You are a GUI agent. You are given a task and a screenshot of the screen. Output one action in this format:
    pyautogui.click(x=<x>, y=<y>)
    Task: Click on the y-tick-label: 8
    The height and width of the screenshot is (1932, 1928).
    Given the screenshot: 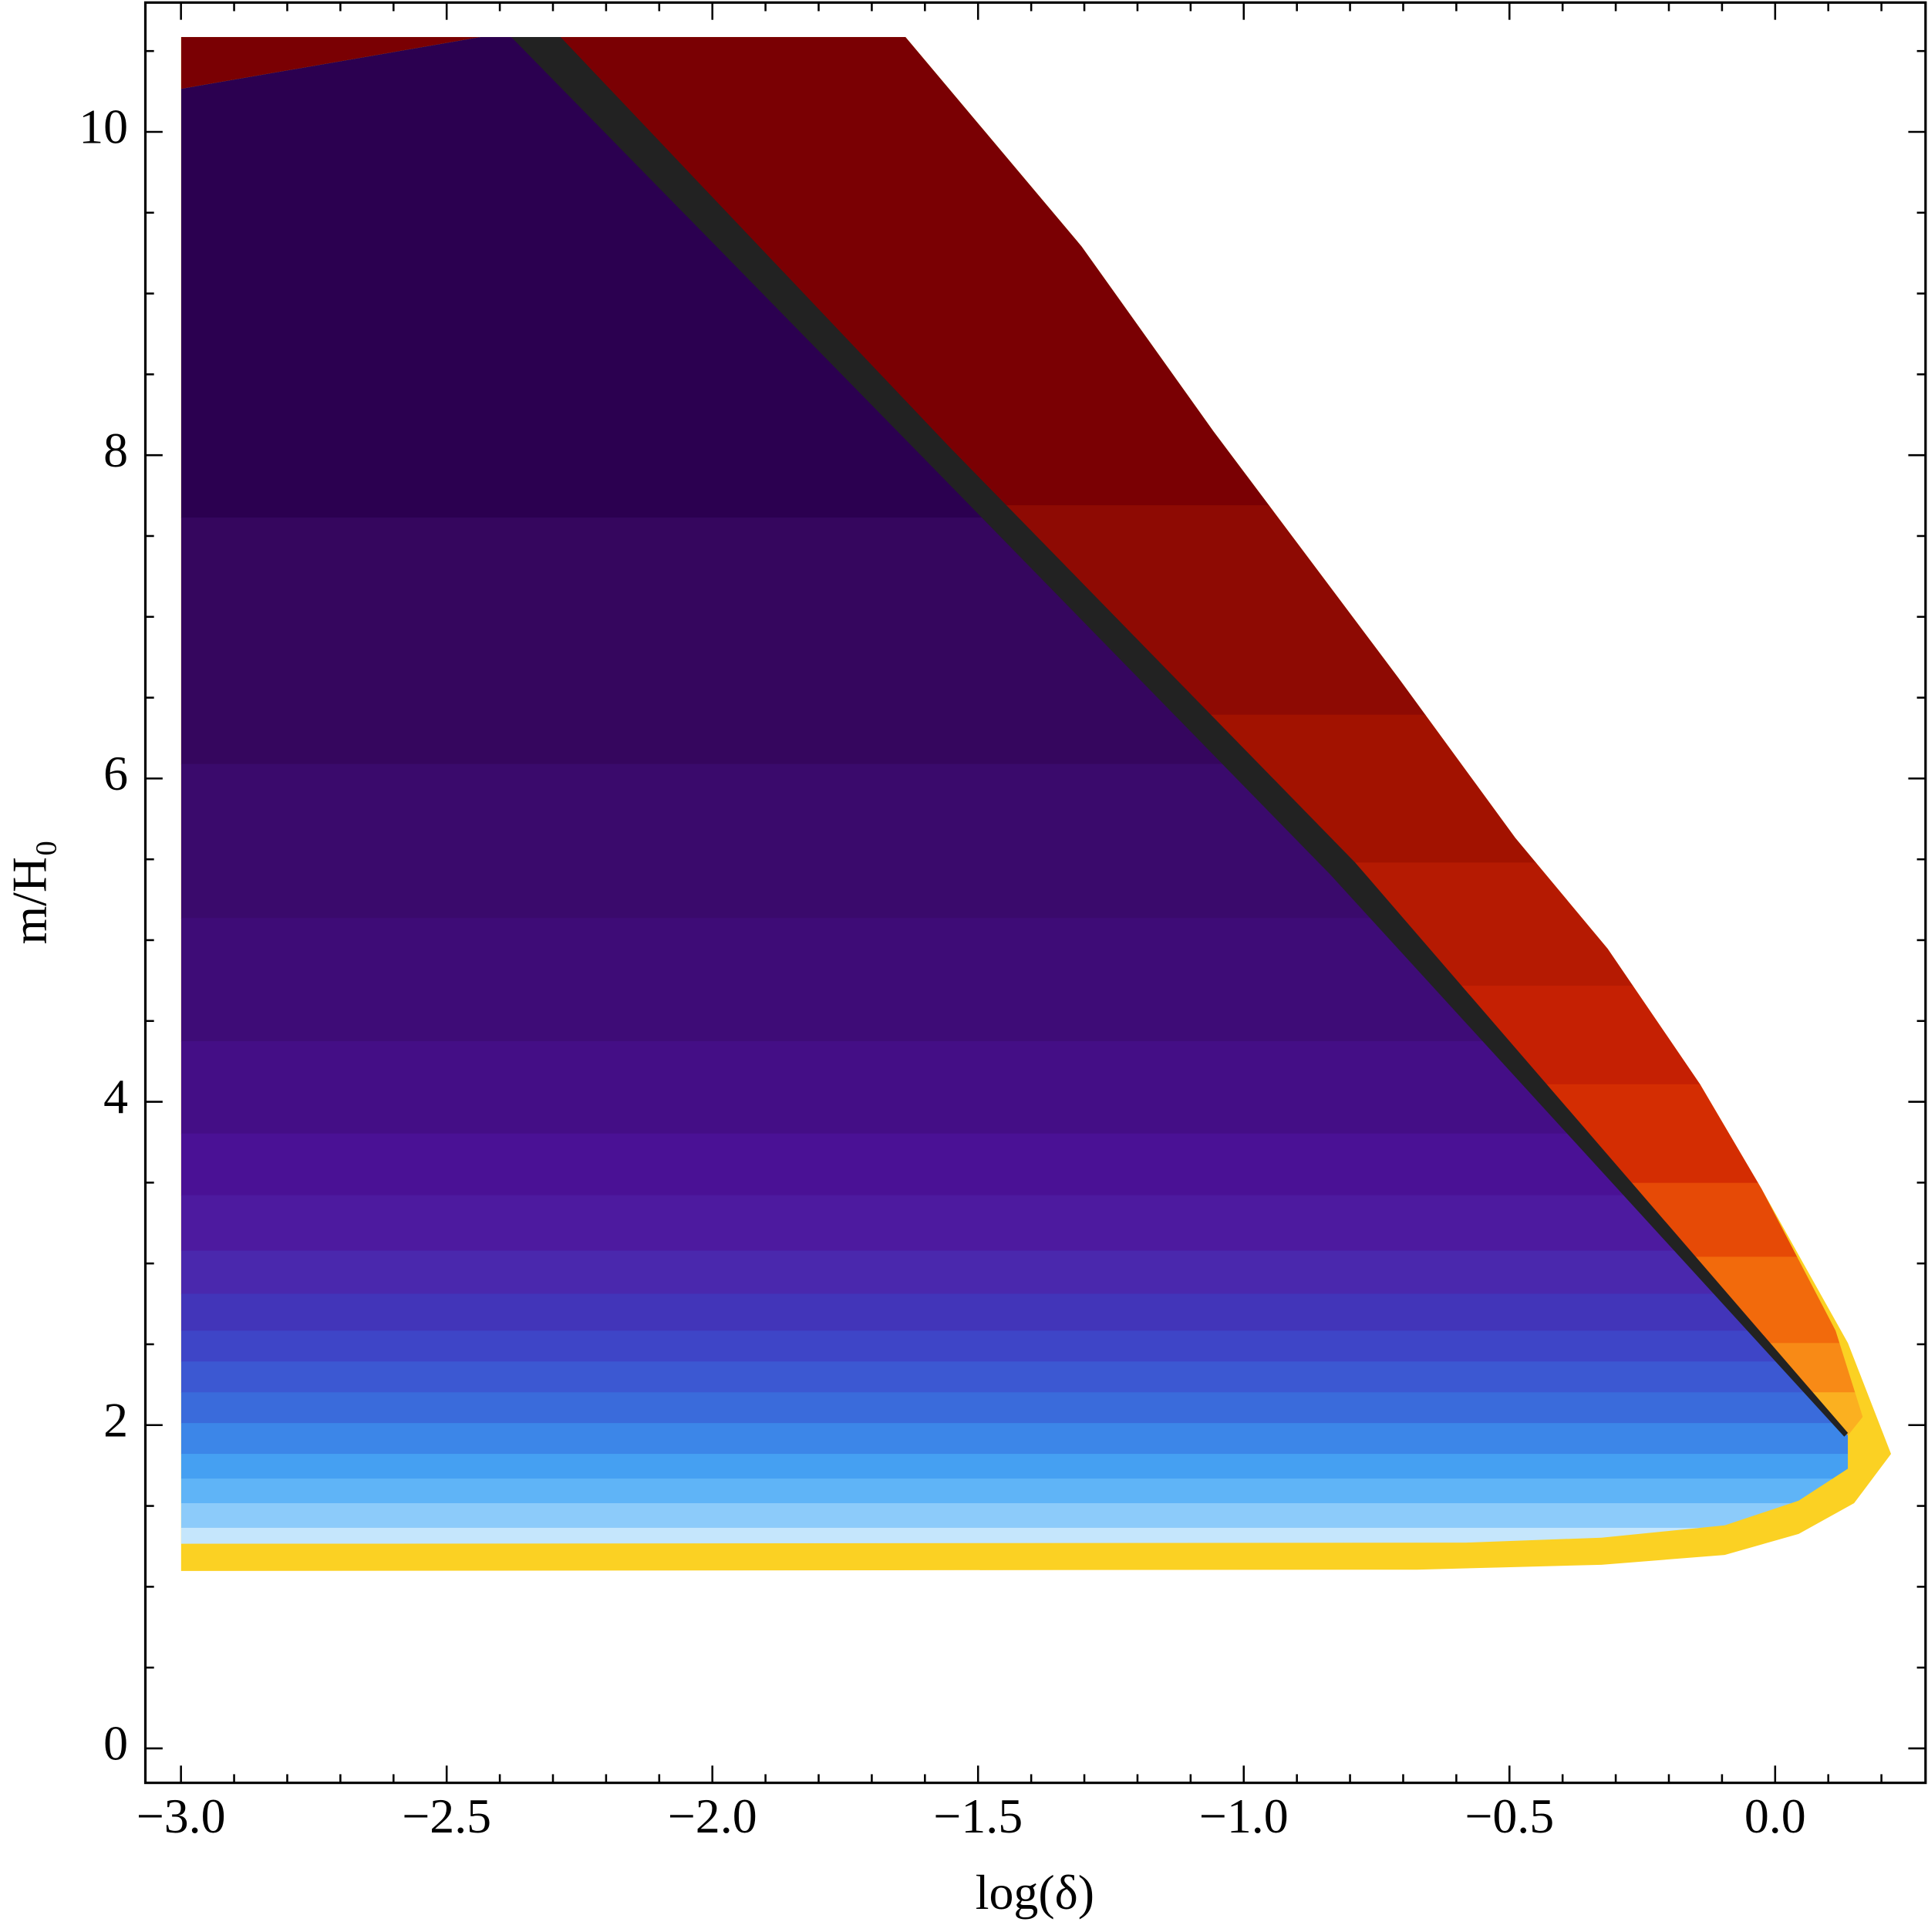 What is the action you would take?
    pyautogui.click(x=116, y=450)
    